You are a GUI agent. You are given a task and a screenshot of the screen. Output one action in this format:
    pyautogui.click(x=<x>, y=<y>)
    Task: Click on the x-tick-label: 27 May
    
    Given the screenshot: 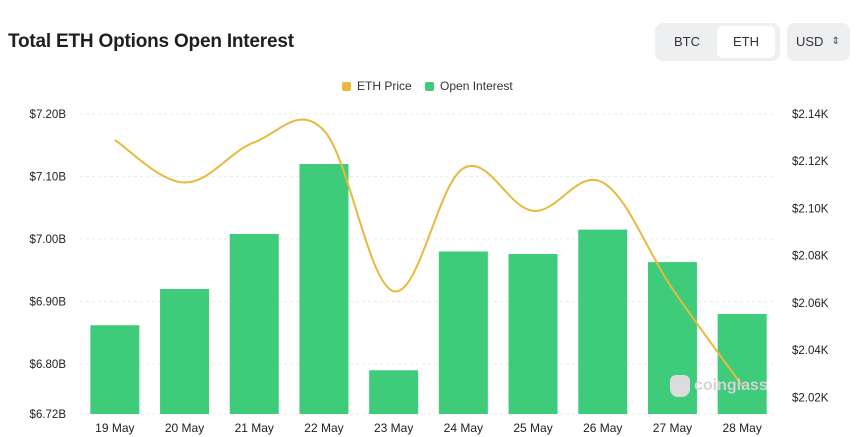 What is the action you would take?
    pyautogui.click(x=672, y=428)
    